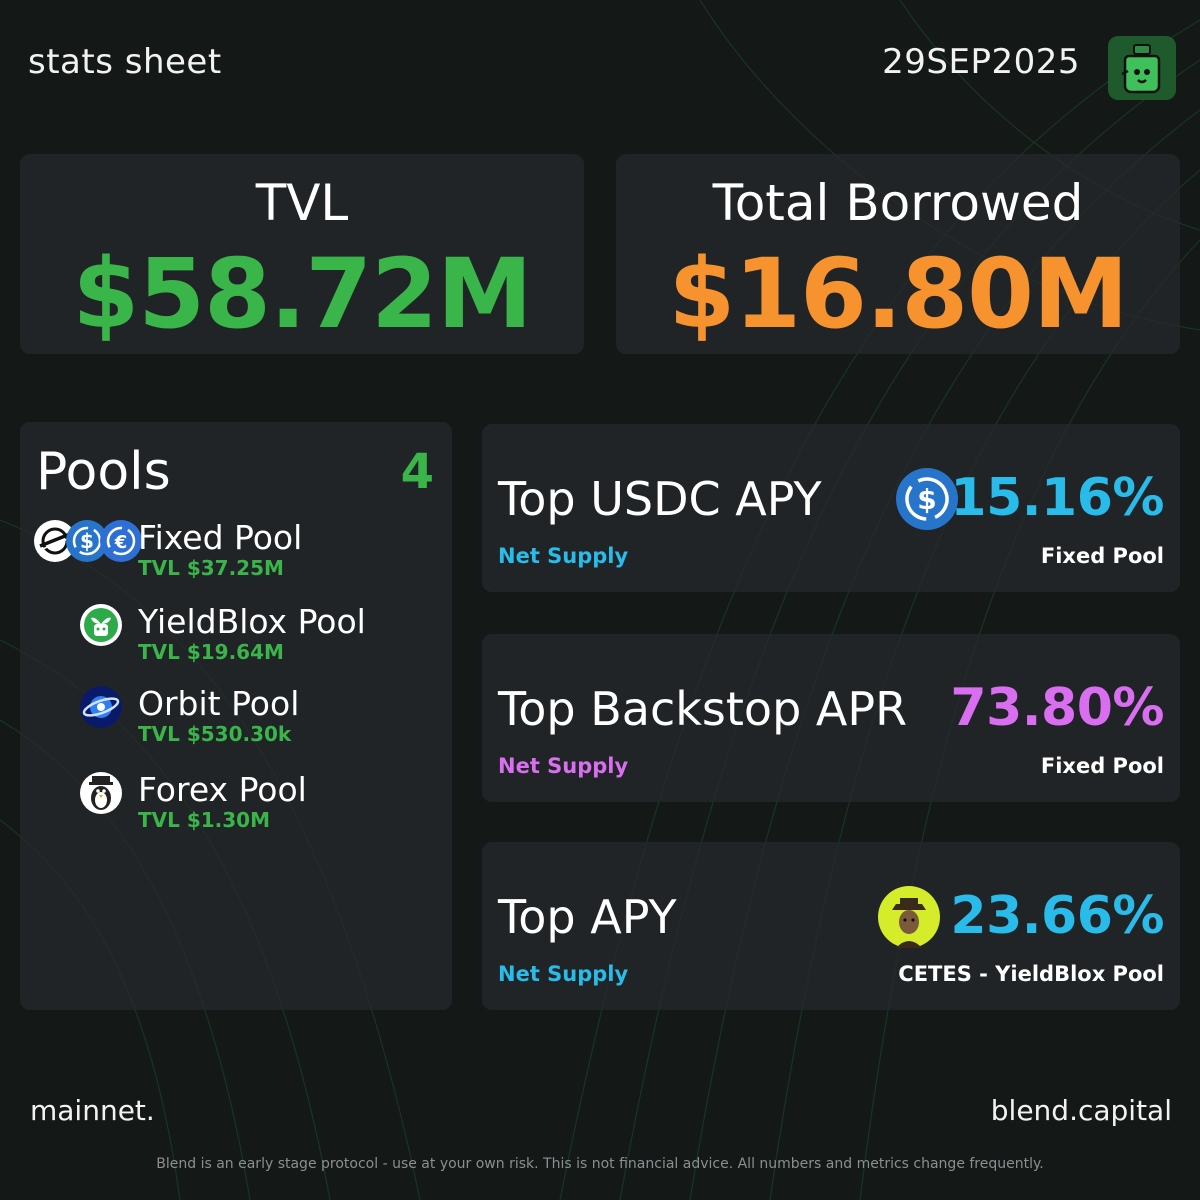 This screenshot has width=1200, height=1200. Describe the element at coordinates (101, 625) in the screenshot. I see `yieldblox-sprout-icon` at that location.